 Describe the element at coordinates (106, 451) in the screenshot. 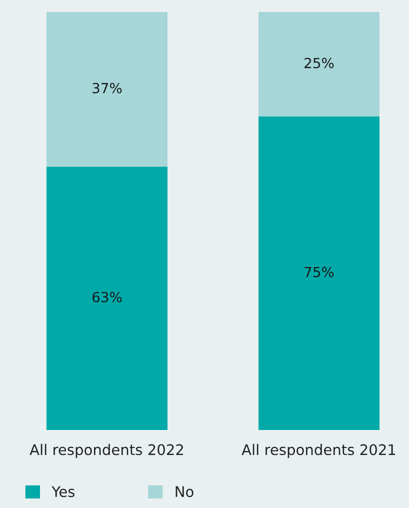

I see `x-tick-label: All respondents 2022` at that location.